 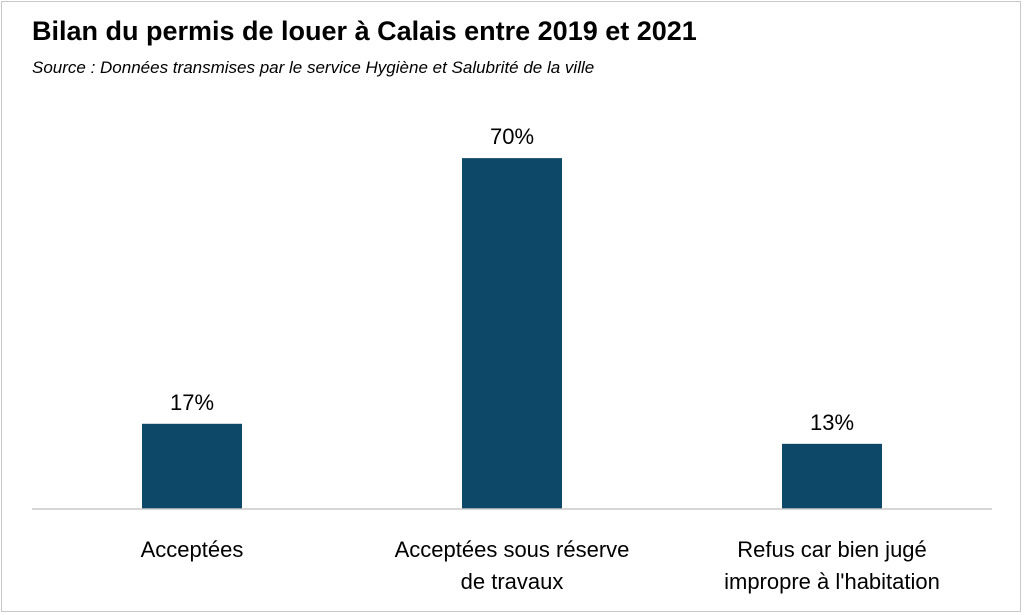 What do you see at coordinates (832, 581) in the screenshot?
I see `category-label-3-line-2: impropre à l'habitation` at bounding box center [832, 581].